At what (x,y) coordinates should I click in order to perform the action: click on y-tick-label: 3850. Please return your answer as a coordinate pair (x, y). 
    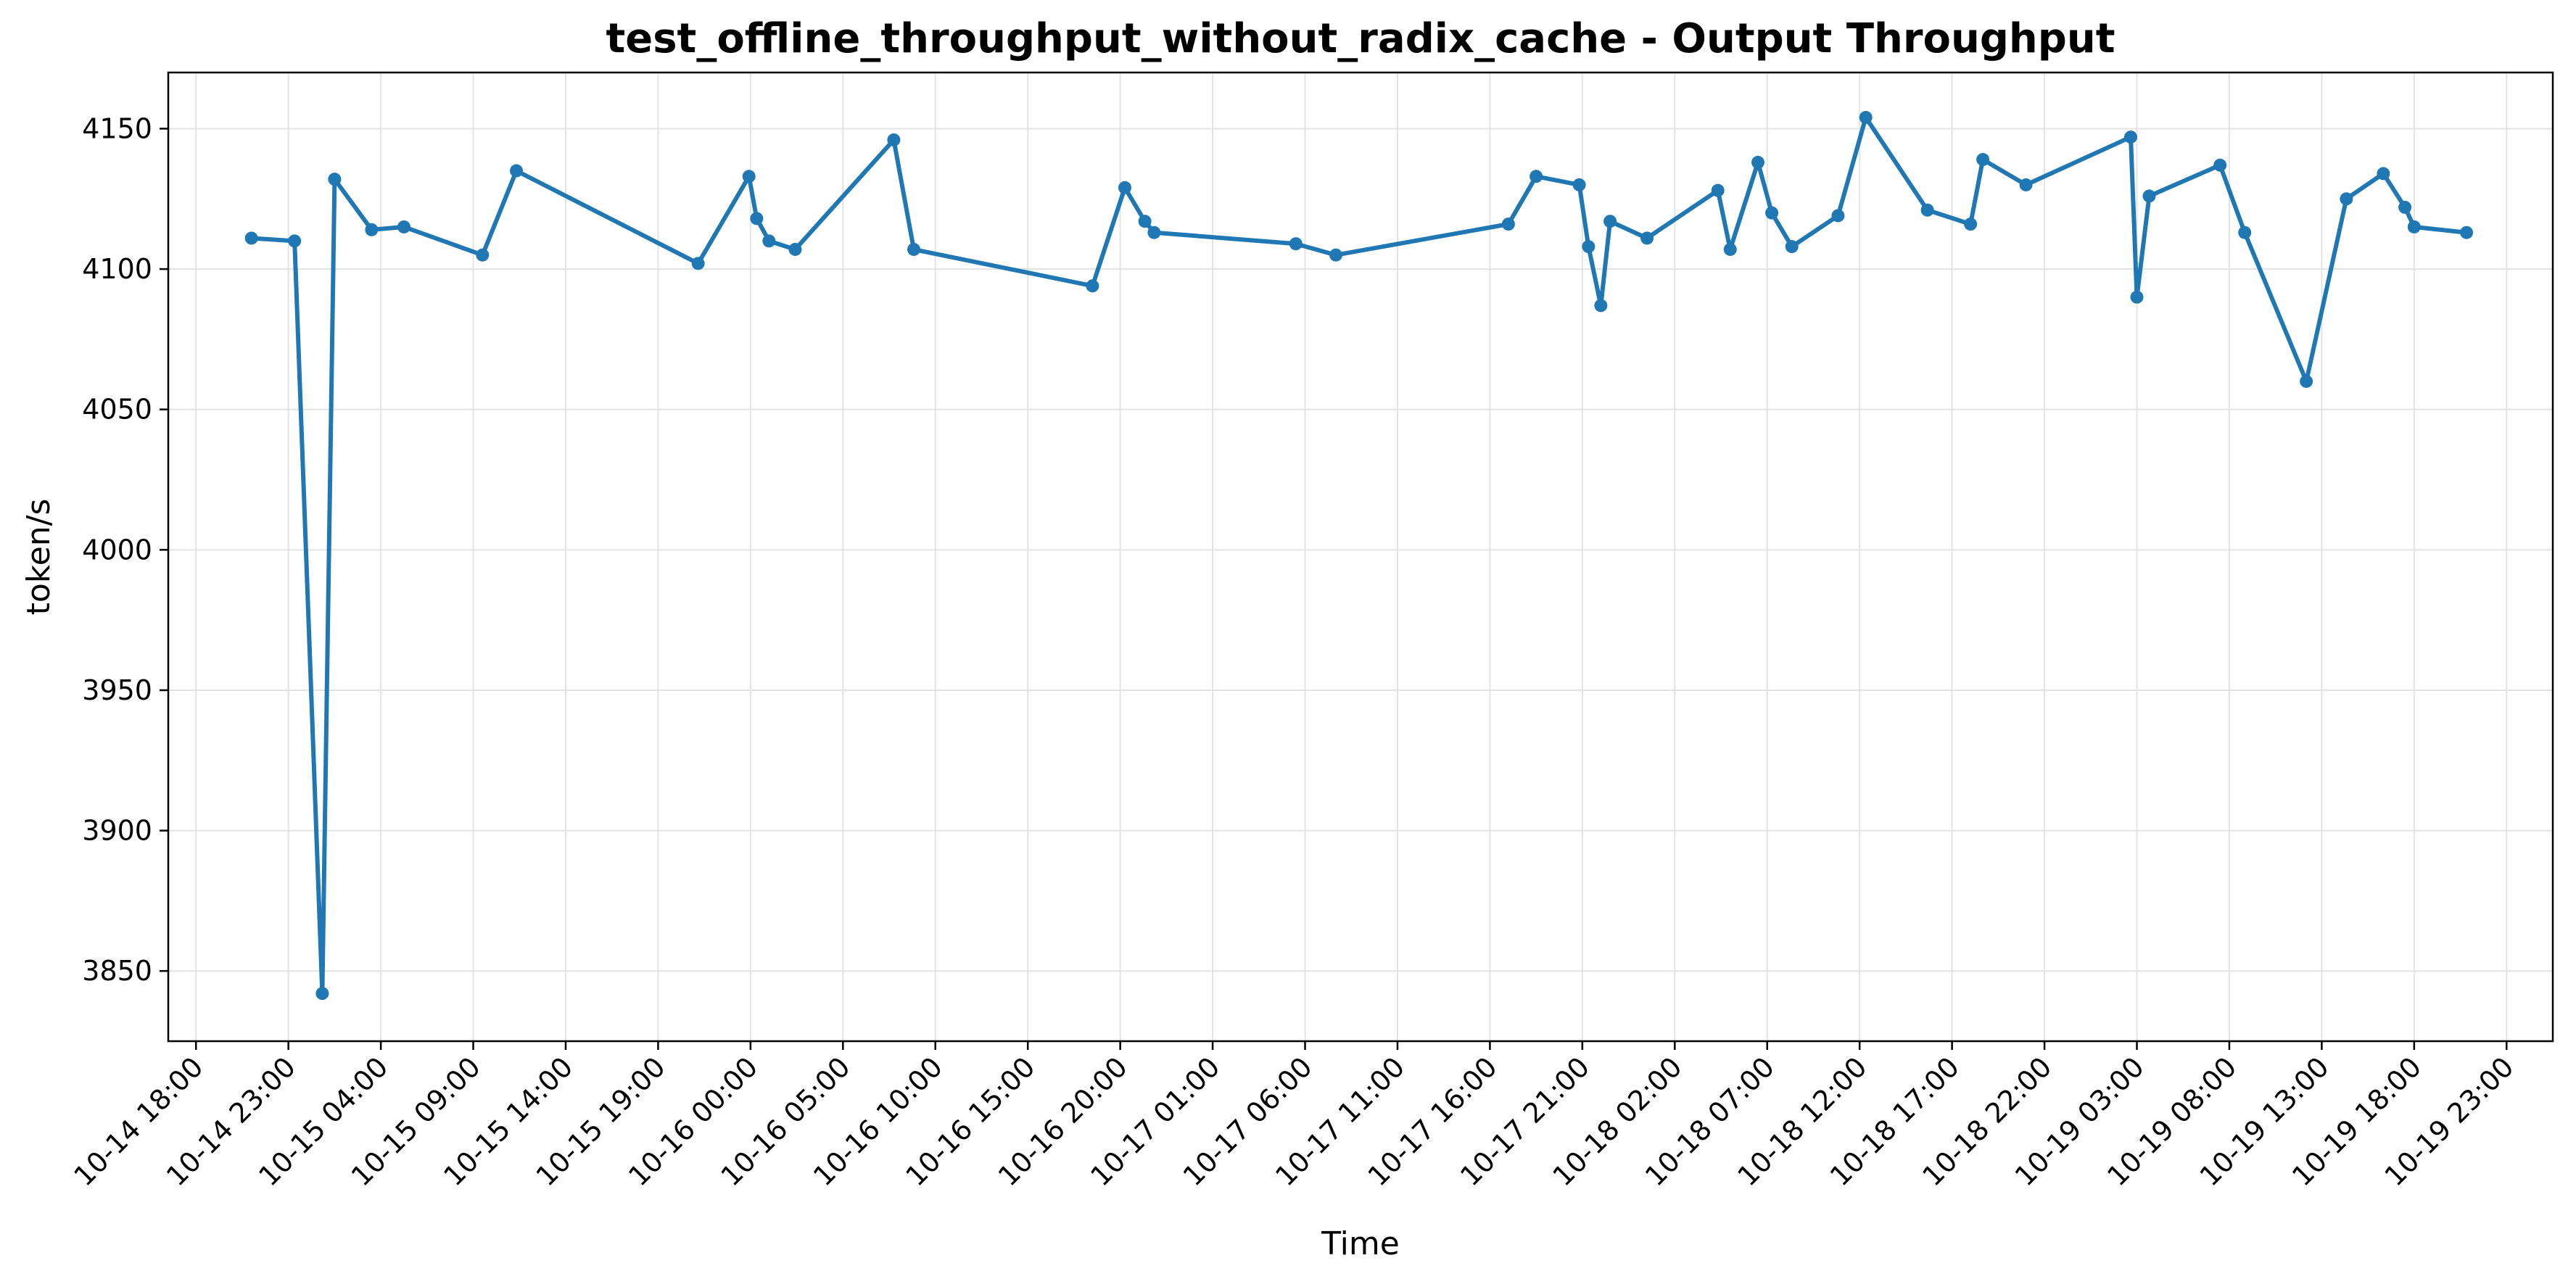
    Looking at the image, I should click on (117, 971).